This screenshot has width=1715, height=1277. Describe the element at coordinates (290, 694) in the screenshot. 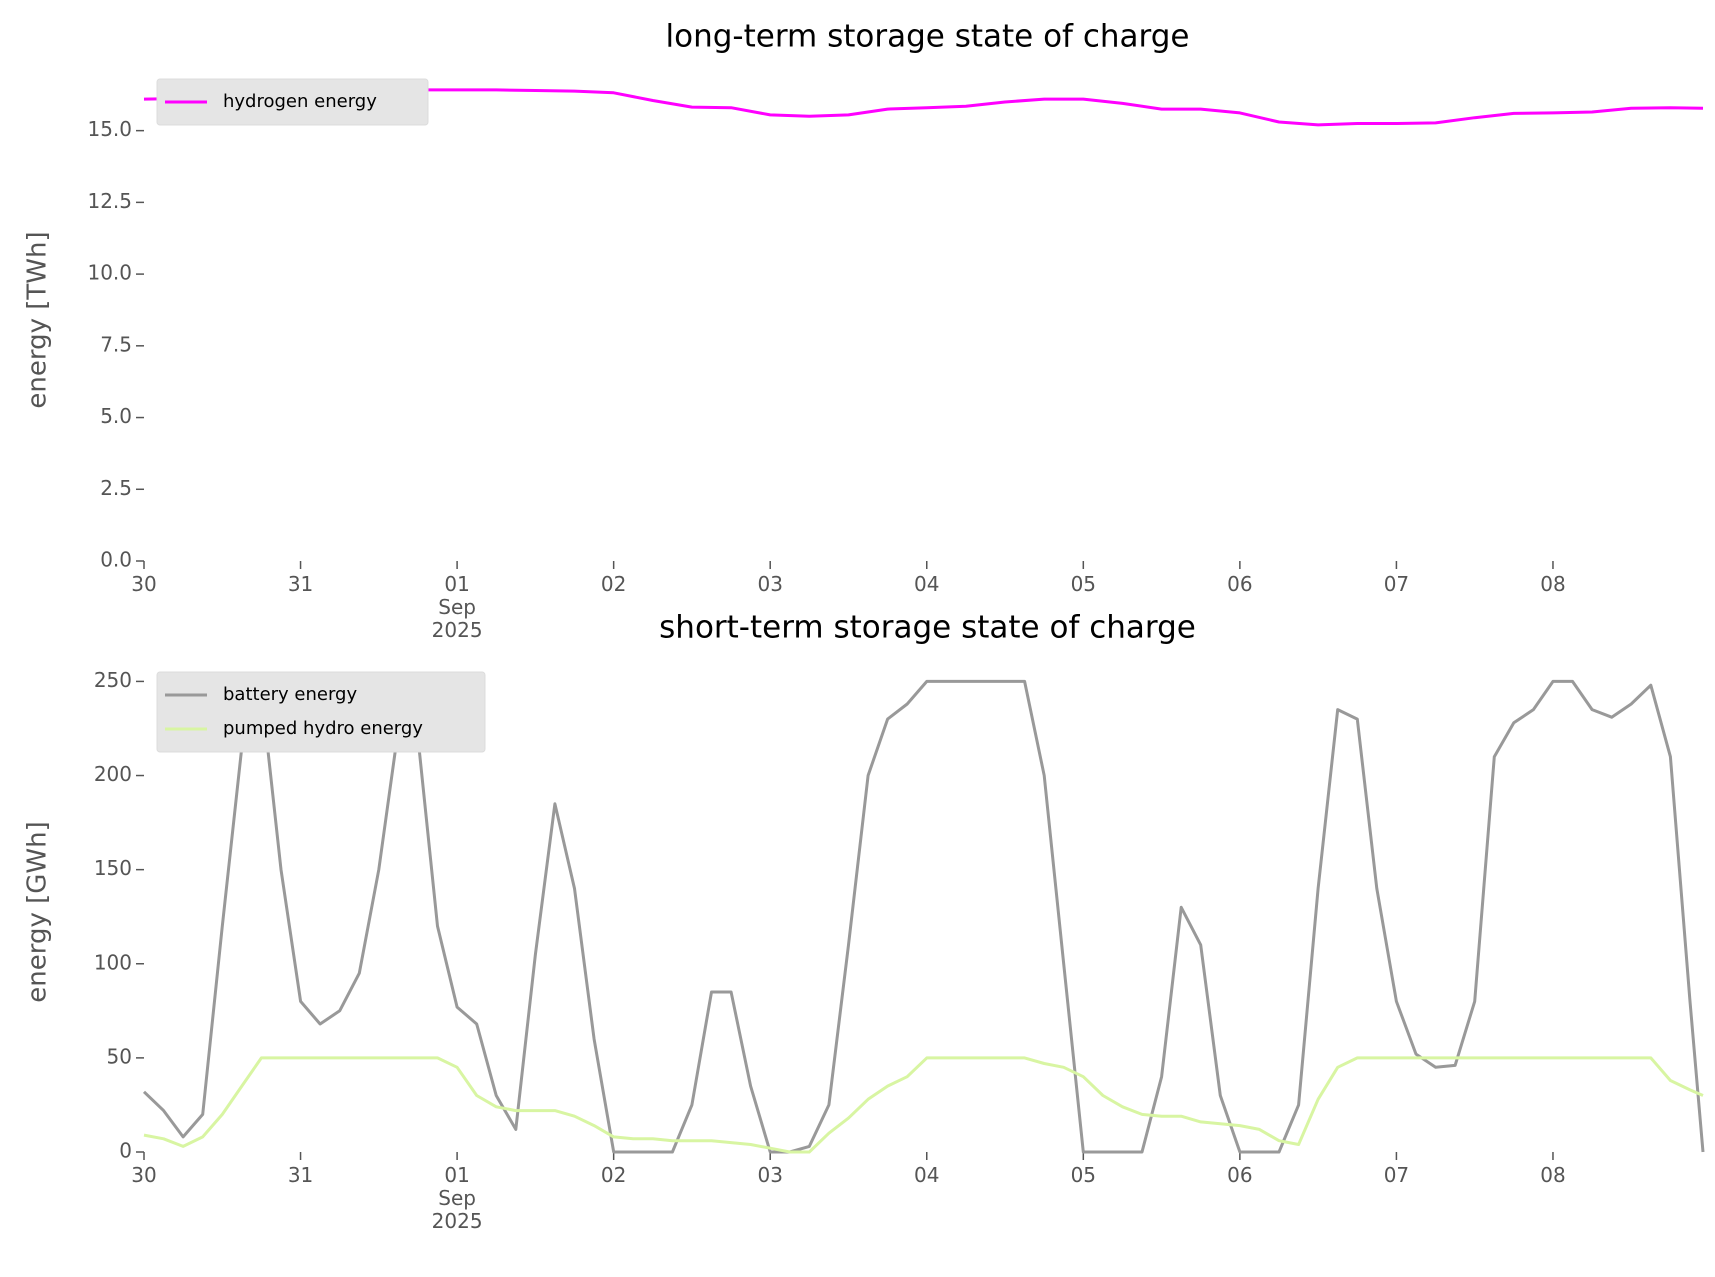

I see `legend-label: battery energy` at that location.